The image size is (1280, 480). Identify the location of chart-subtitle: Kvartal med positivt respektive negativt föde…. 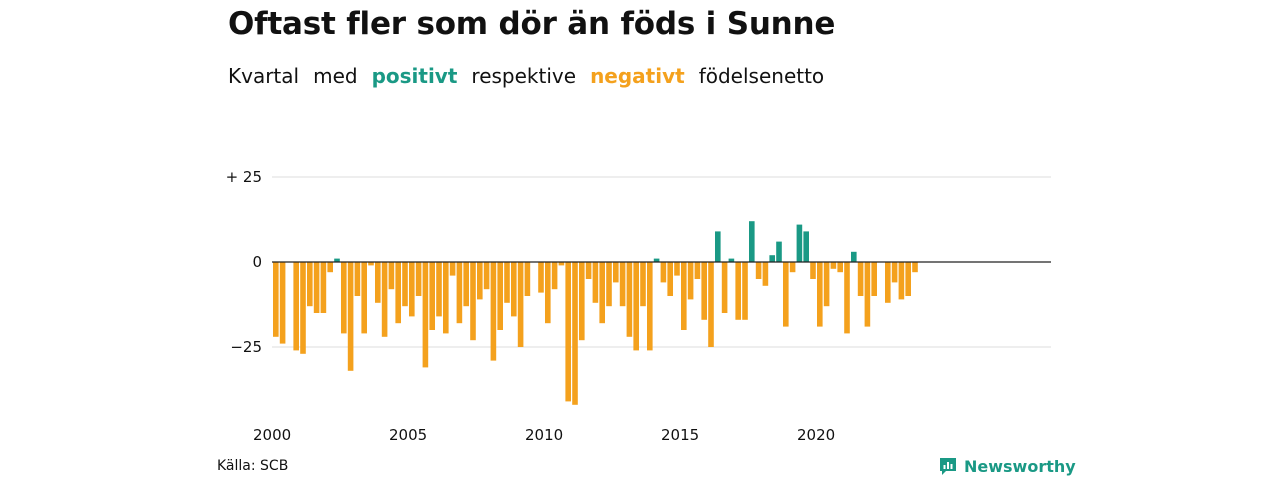
(526, 76).